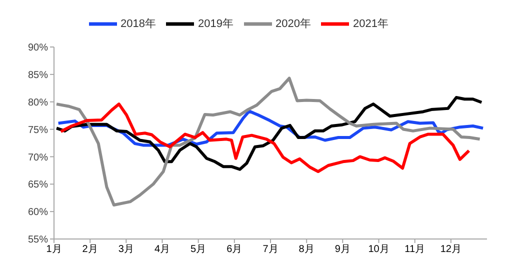  Describe the element at coordinates (38, 48) in the screenshot. I see `y-tick-label: 90%` at that location.